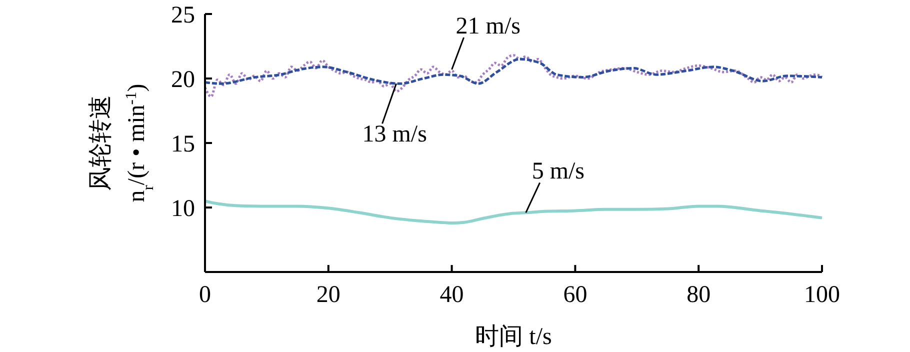  What do you see at coordinates (394, 135) in the screenshot?
I see `annotation: 13 m/s` at bounding box center [394, 135].